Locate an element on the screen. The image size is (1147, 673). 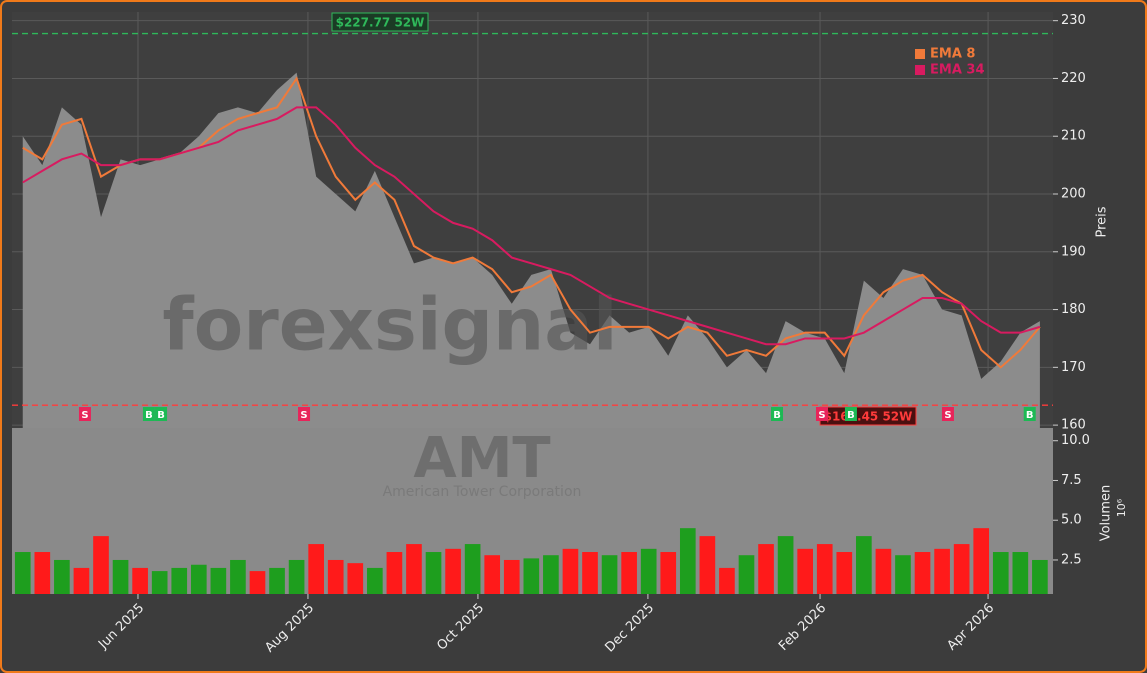
y-tick-label: 180 is located at coordinates (1073, 309).